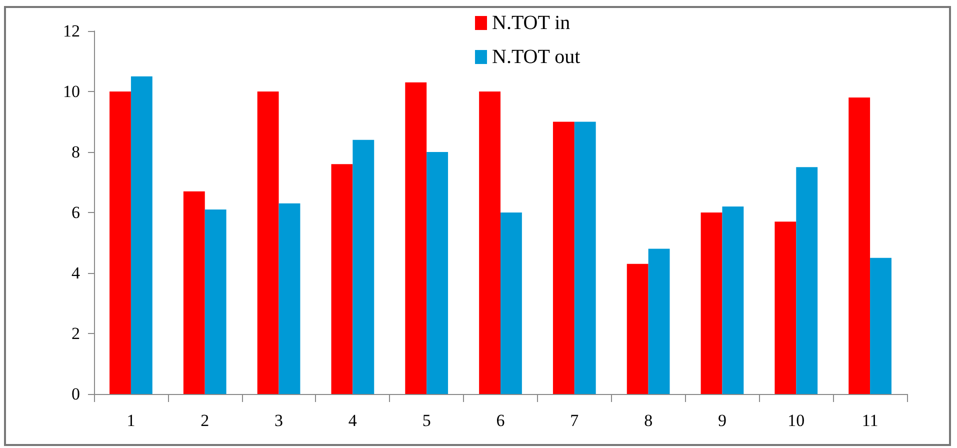 The width and height of the screenshot is (957, 448). What do you see at coordinates (279, 420) in the screenshot?
I see `x-tick-label: 3` at bounding box center [279, 420].